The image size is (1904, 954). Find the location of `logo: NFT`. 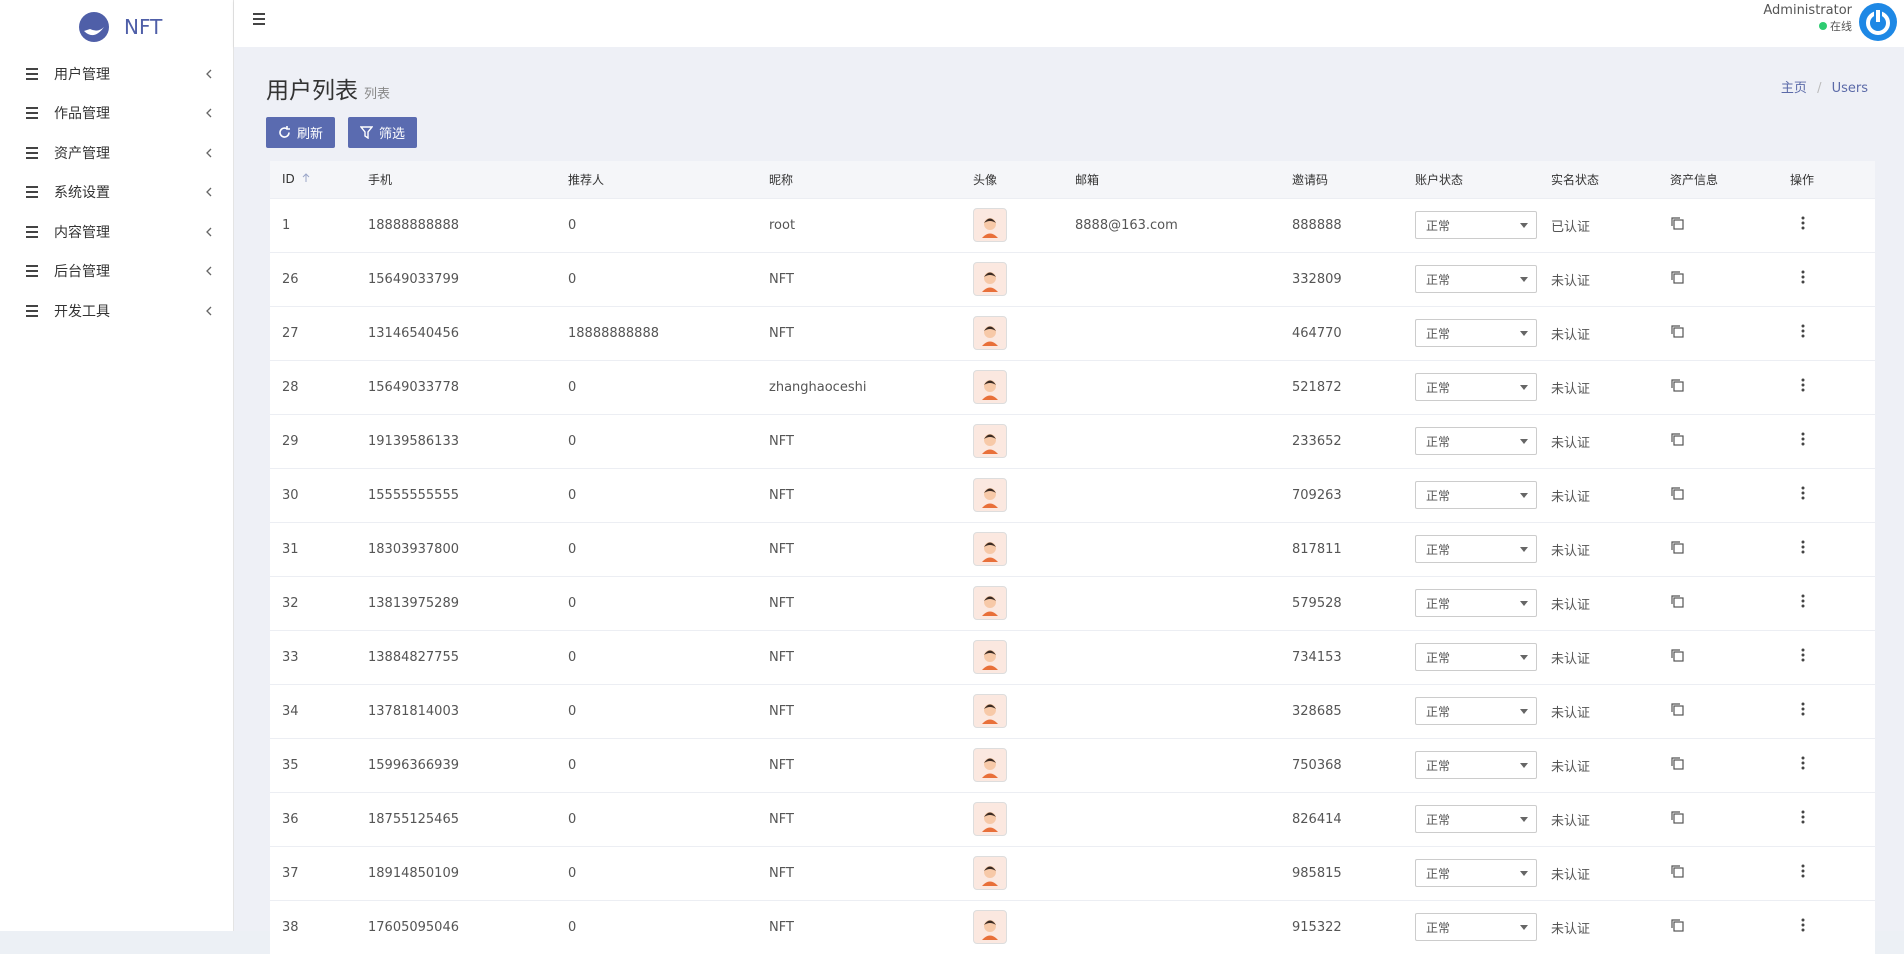

logo: NFT is located at coordinates (116, 27).